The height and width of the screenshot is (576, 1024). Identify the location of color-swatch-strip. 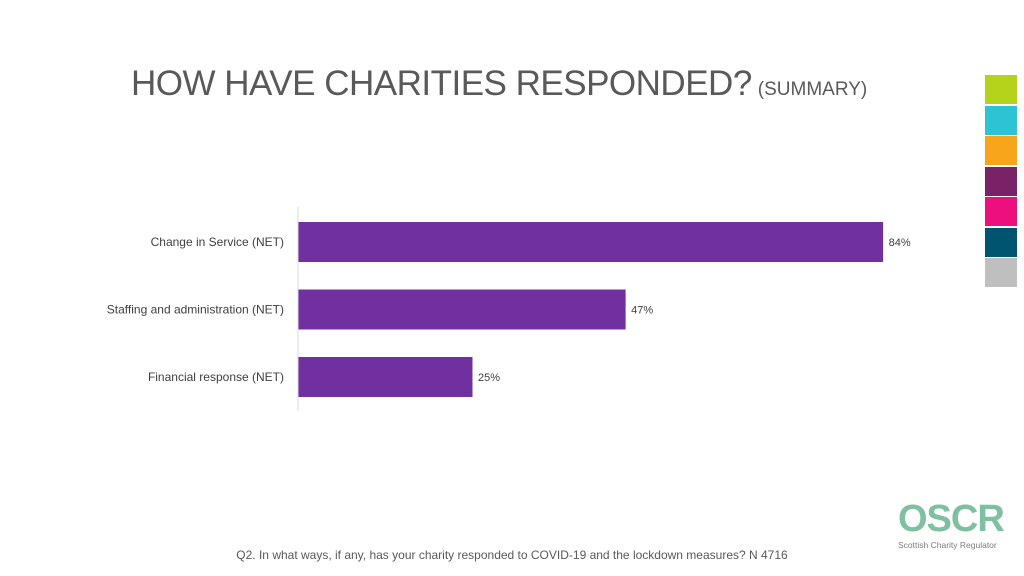
(1001, 182).